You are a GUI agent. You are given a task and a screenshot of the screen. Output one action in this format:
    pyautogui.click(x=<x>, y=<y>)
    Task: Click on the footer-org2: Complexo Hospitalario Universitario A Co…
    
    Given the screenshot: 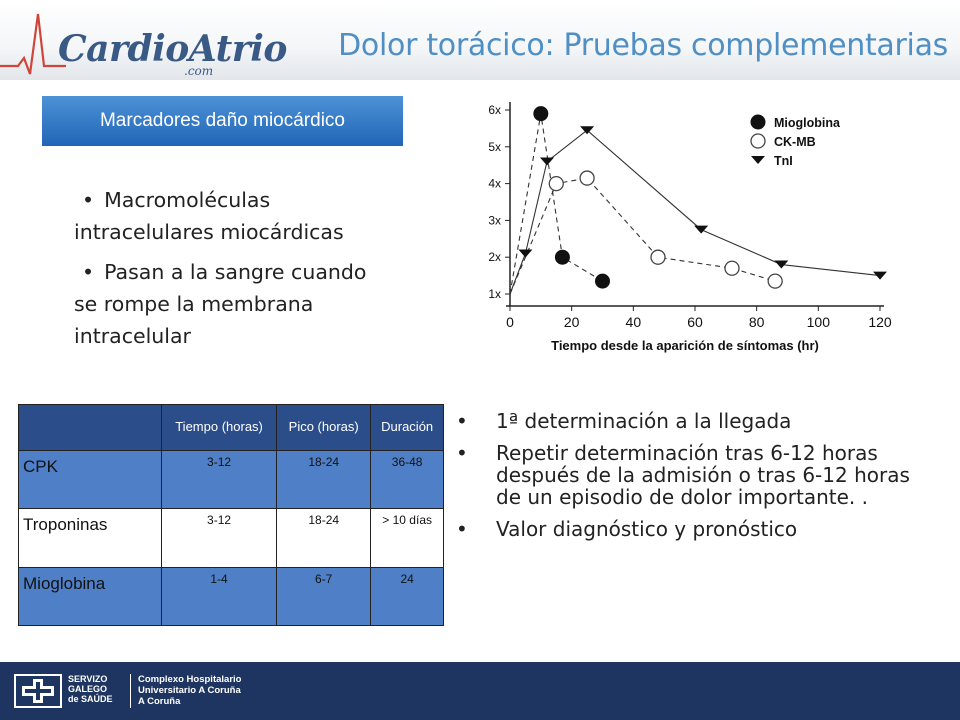 What is the action you would take?
    pyautogui.click(x=190, y=690)
    